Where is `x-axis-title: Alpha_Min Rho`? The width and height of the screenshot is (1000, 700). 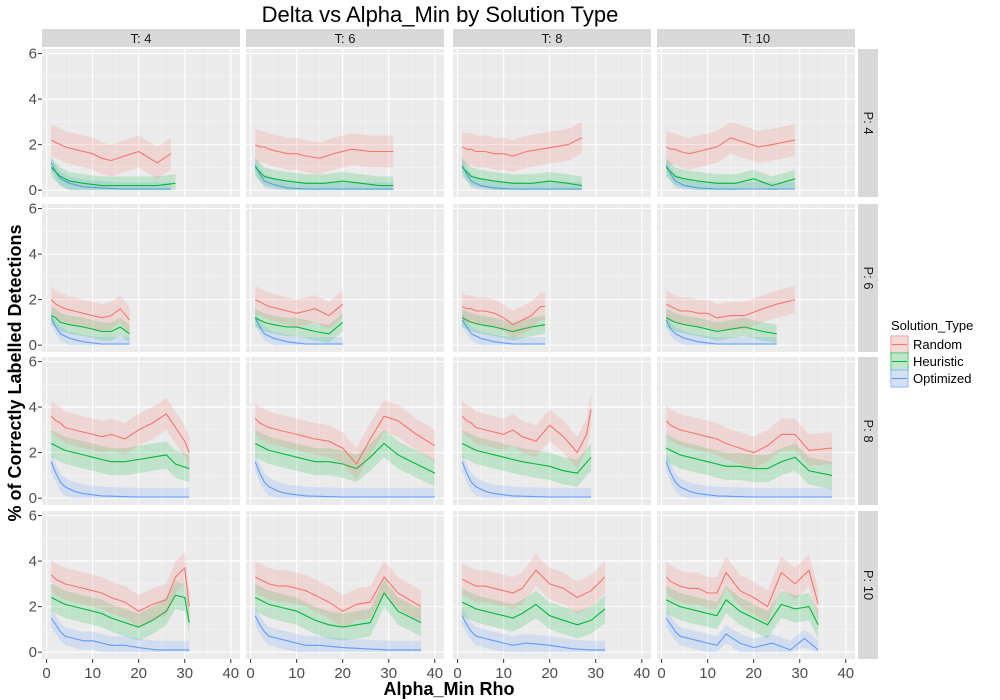 x-axis-title: Alpha_Min Rho is located at coordinates (449, 689).